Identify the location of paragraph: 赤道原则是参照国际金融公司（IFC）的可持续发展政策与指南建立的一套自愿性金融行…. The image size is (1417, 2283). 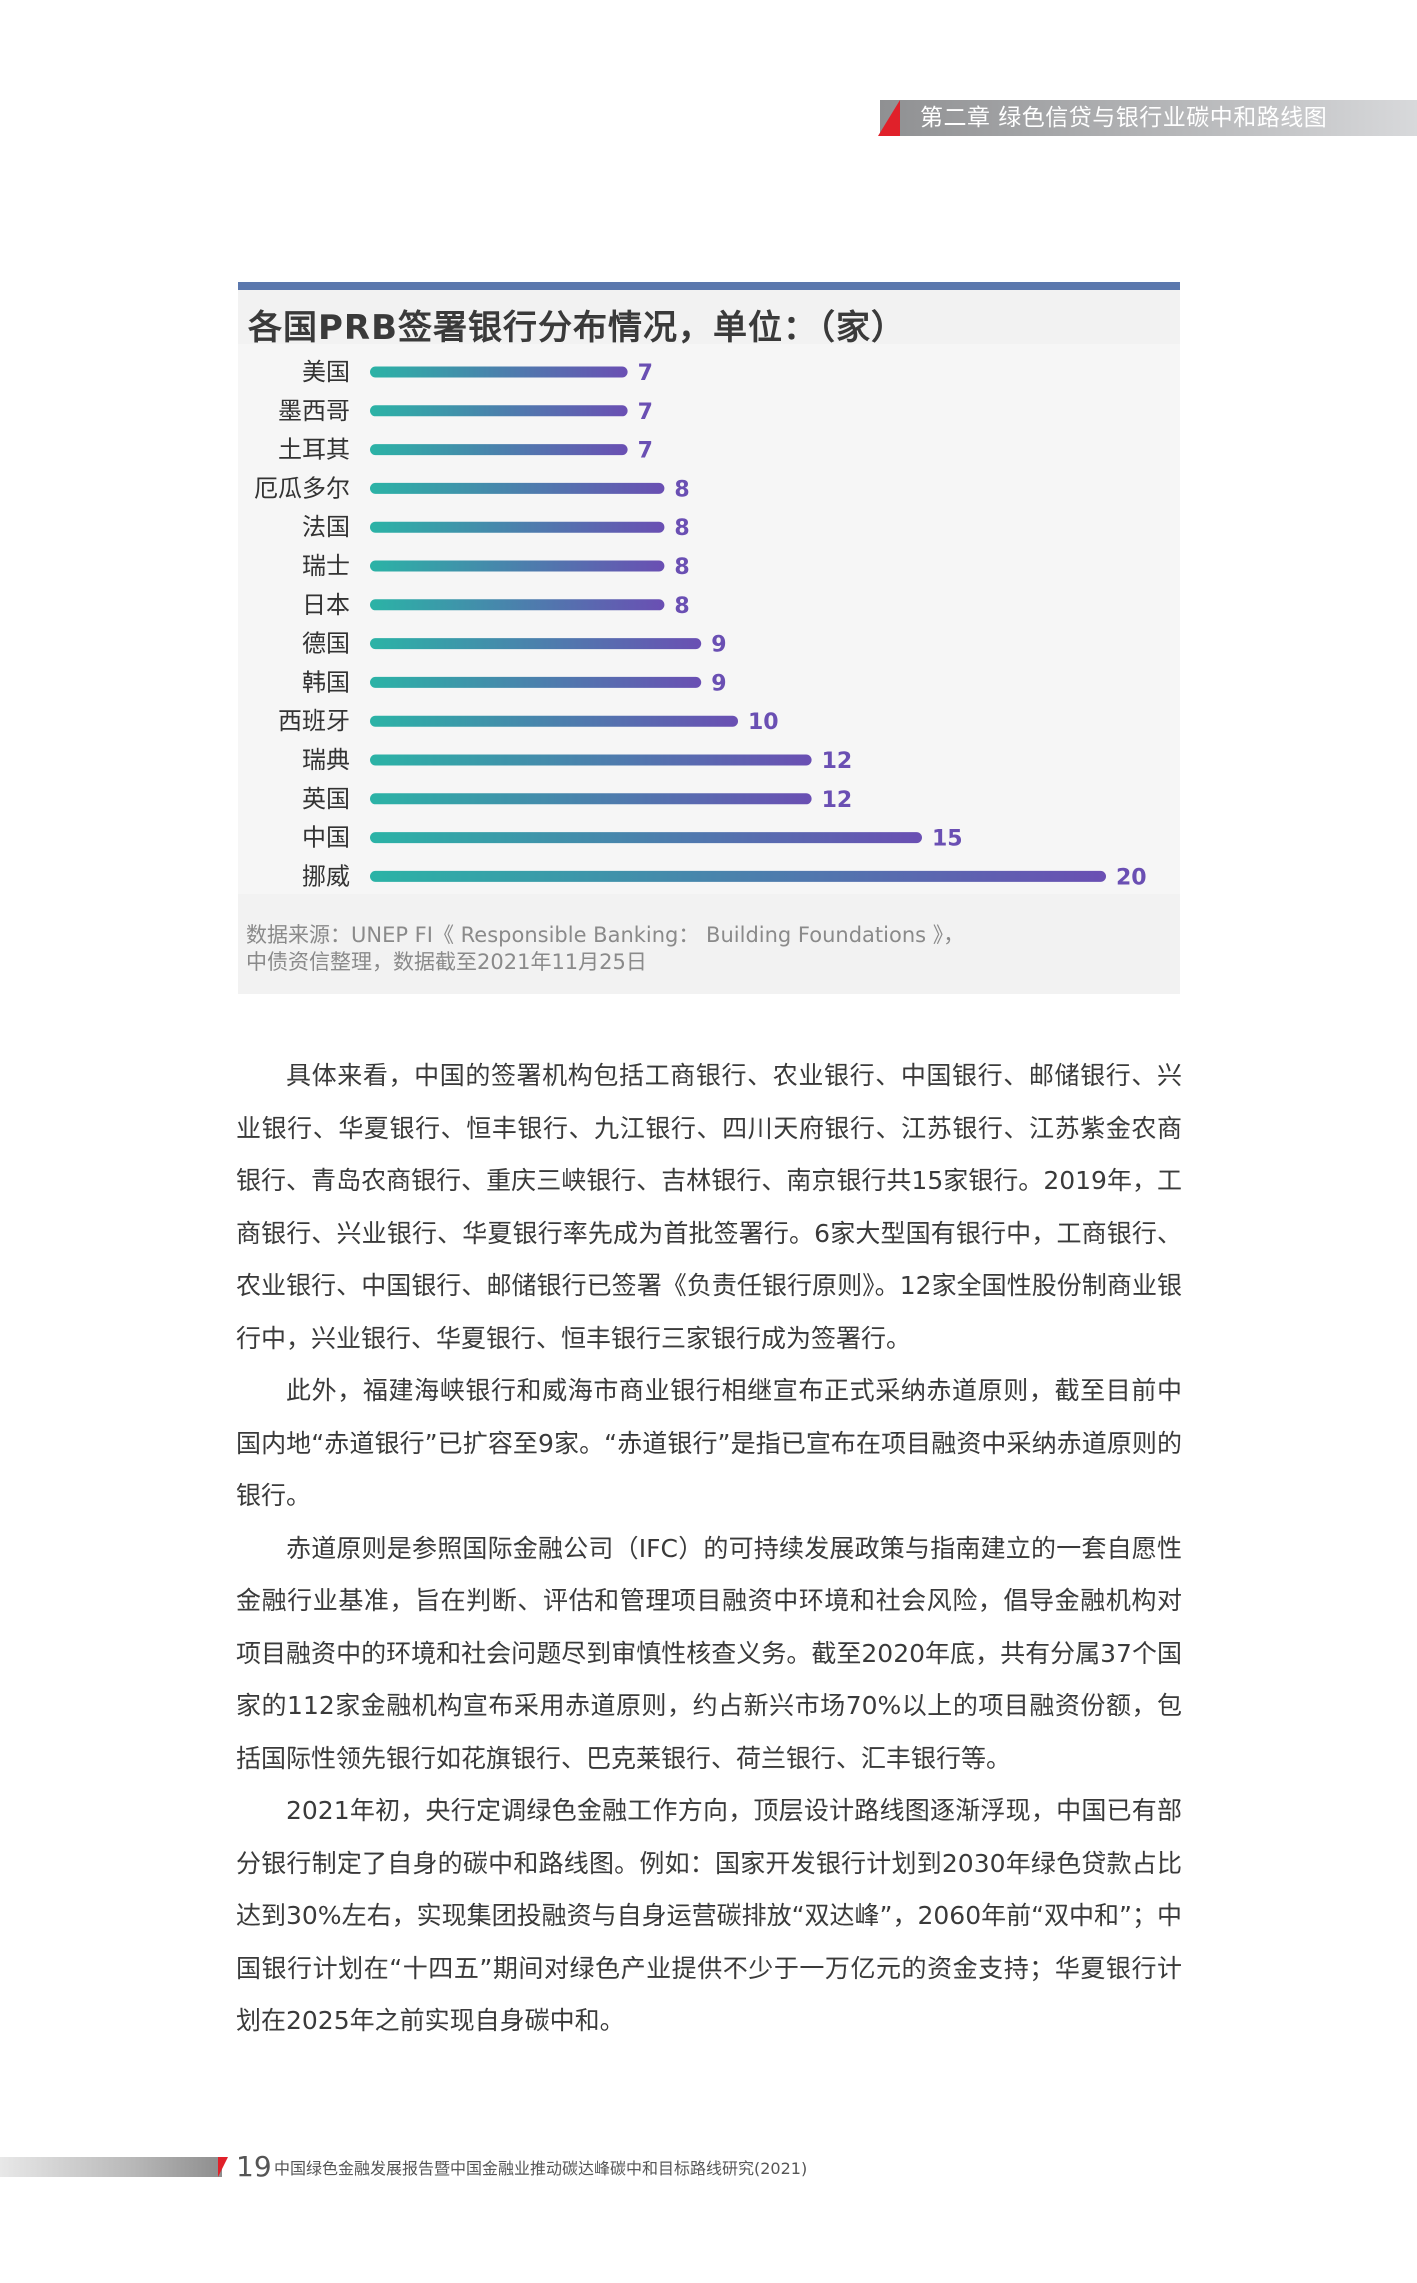
(709, 1653).